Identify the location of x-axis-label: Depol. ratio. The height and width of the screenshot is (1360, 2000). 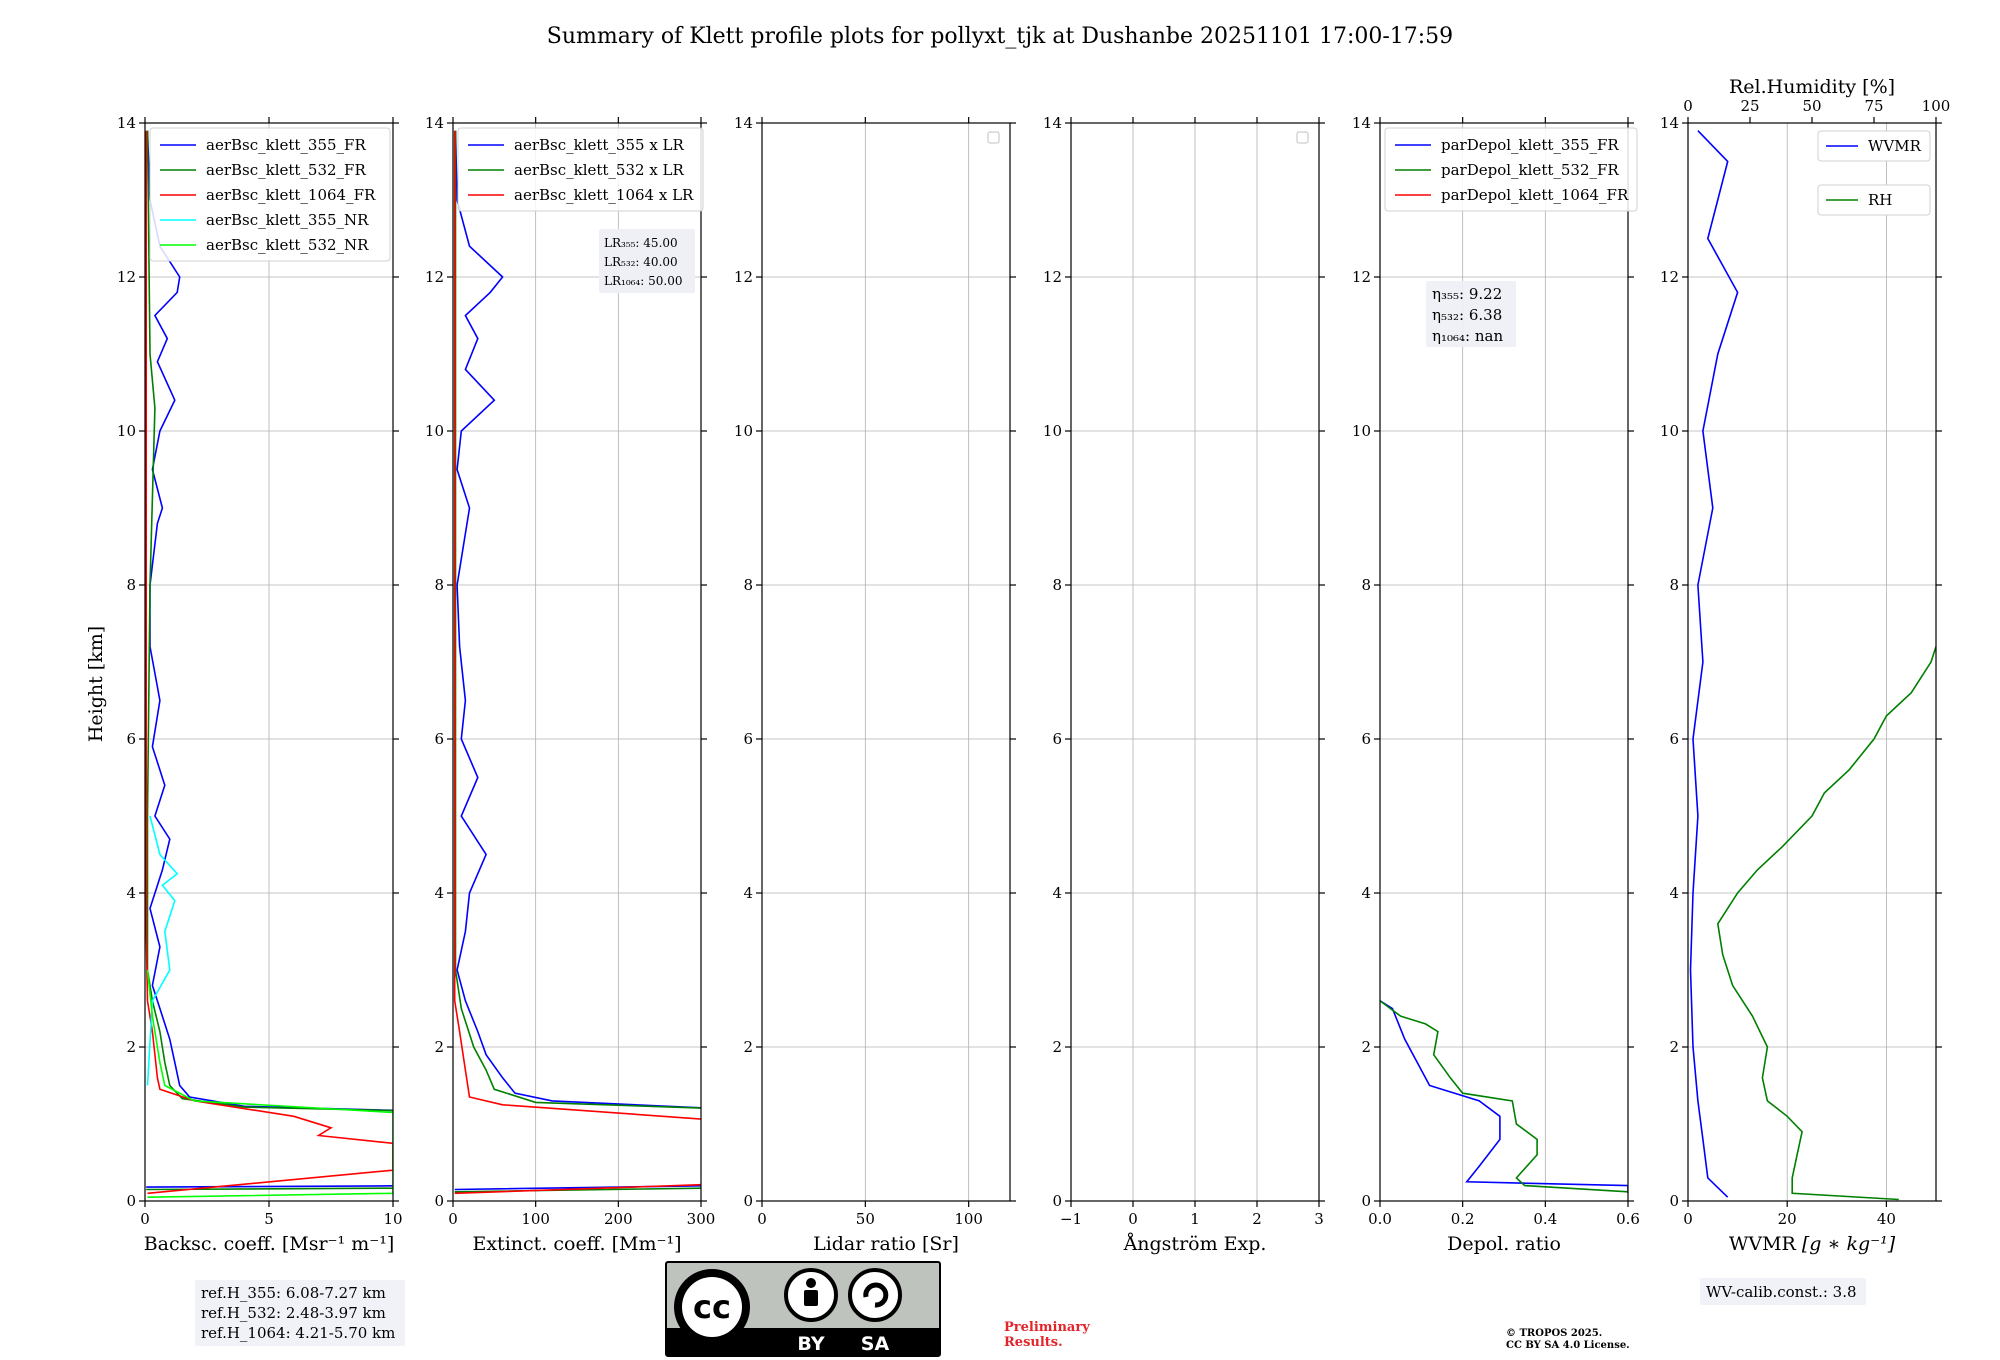
(1504, 1244).